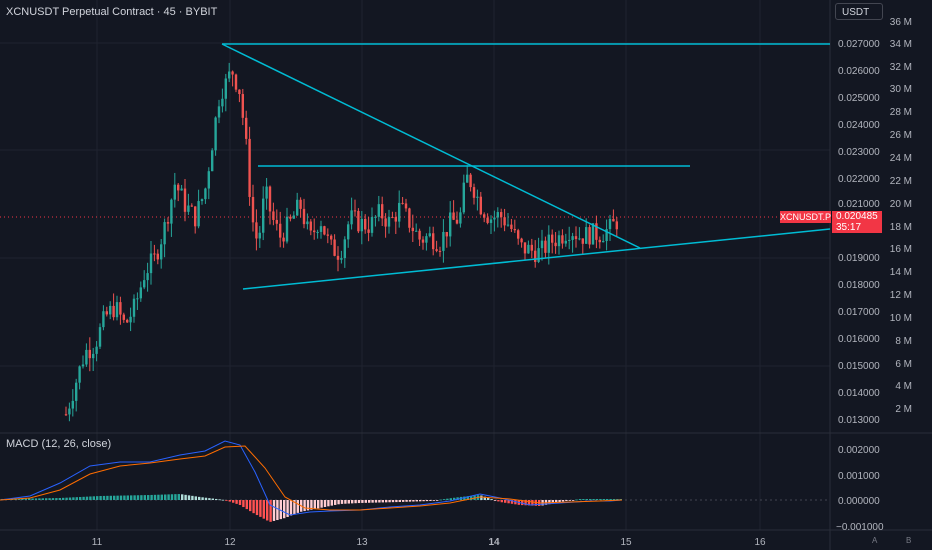 The image size is (932, 550). What do you see at coordinates (59, 444) in the screenshot?
I see `macd-indicator-title: MACD (12, 26, close)` at bounding box center [59, 444].